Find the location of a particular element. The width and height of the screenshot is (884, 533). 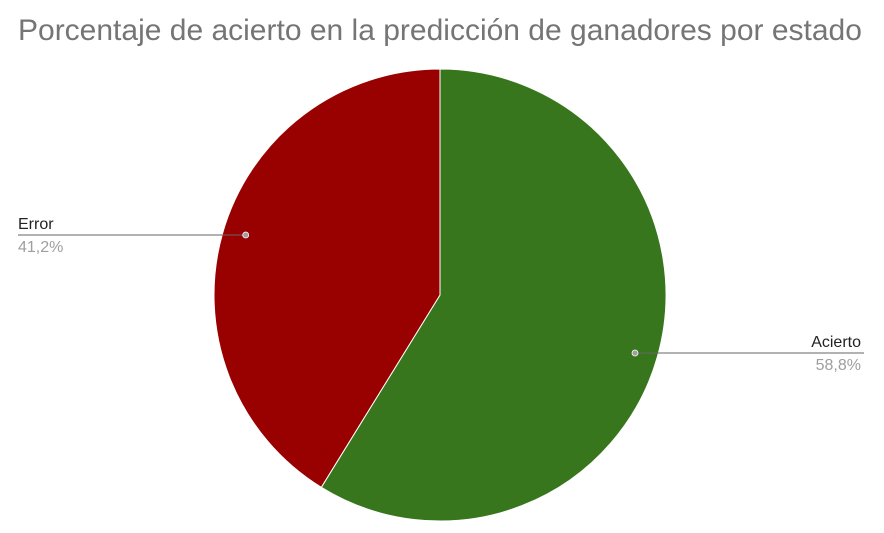

slice-label-acierto: Acierto is located at coordinates (836, 342).